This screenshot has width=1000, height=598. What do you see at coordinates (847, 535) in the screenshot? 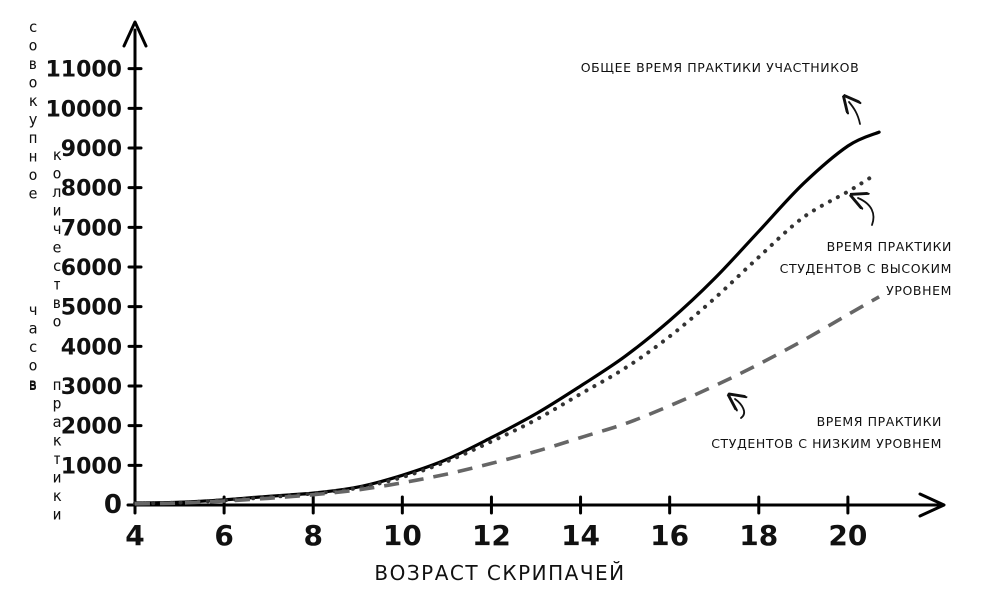
I see `x-tick-label: 20` at bounding box center [847, 535].